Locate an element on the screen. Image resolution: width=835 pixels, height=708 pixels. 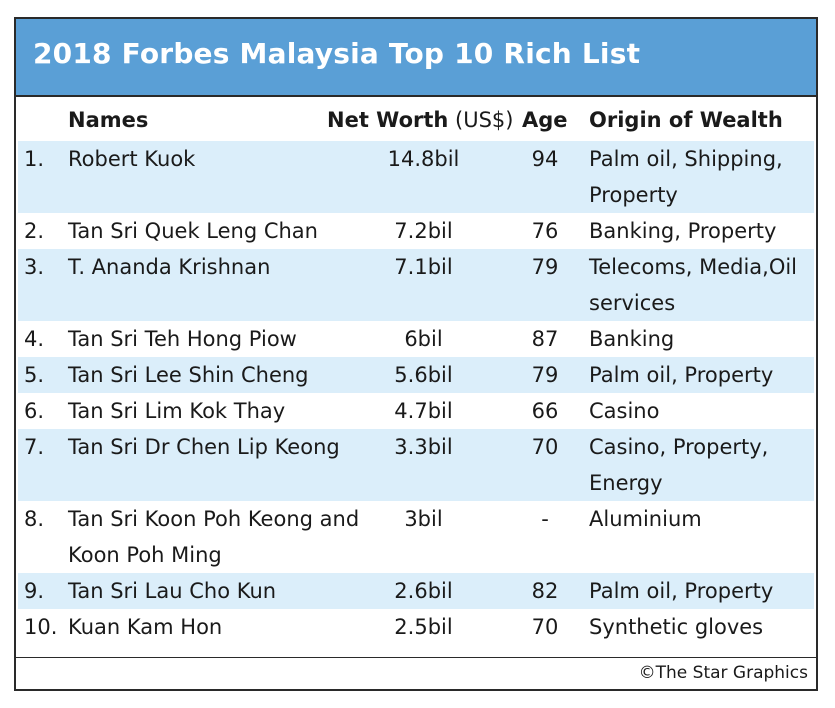
rank-cell: 10. is located at coordinates (41, 627).